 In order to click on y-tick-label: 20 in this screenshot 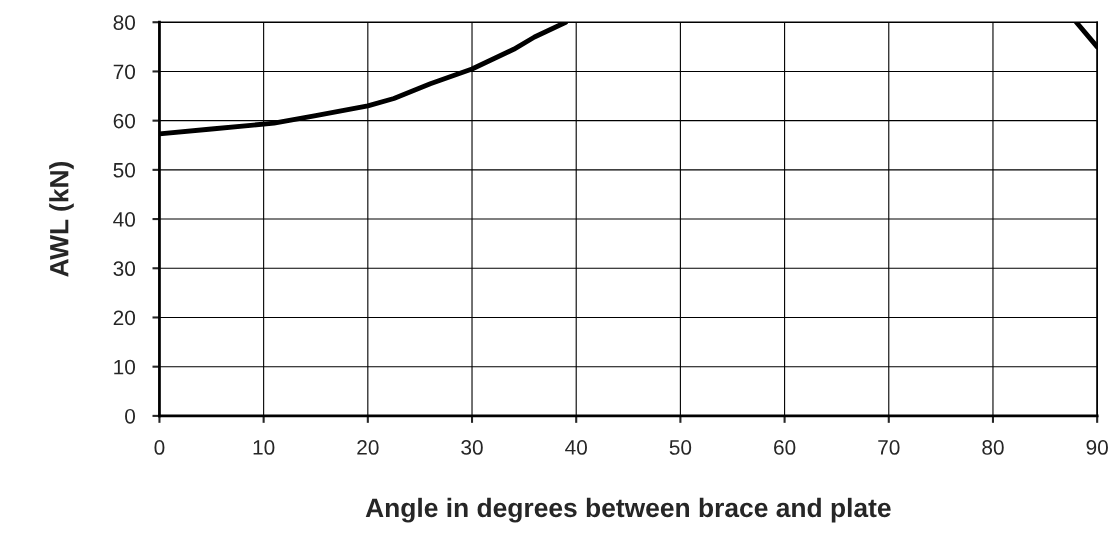, I will do `click(124, 318)`.